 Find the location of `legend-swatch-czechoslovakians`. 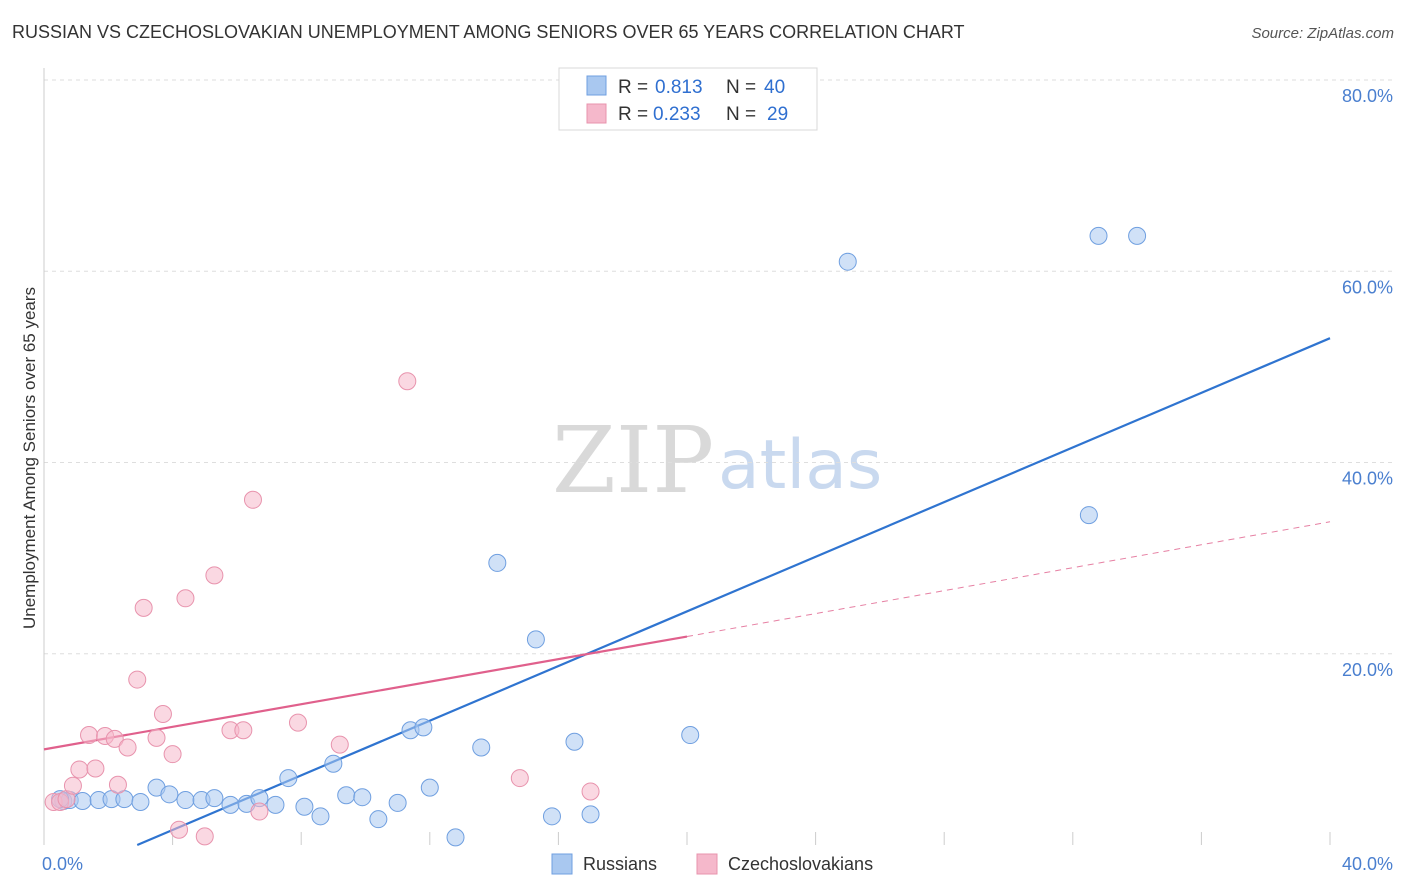

legend-swatch-czechoslovakians is located at coordinates (596, 113).